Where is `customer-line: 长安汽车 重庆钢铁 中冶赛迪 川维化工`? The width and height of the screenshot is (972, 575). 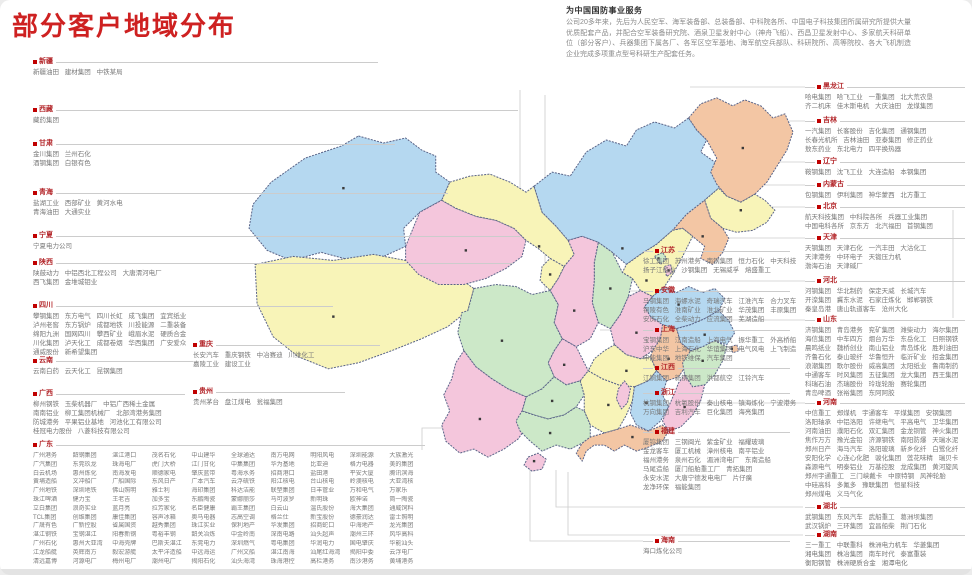
customer-line: 长安汽车 重庆钢铁 中冶赛迪 川维化工 is located at coordinates (254, 355).